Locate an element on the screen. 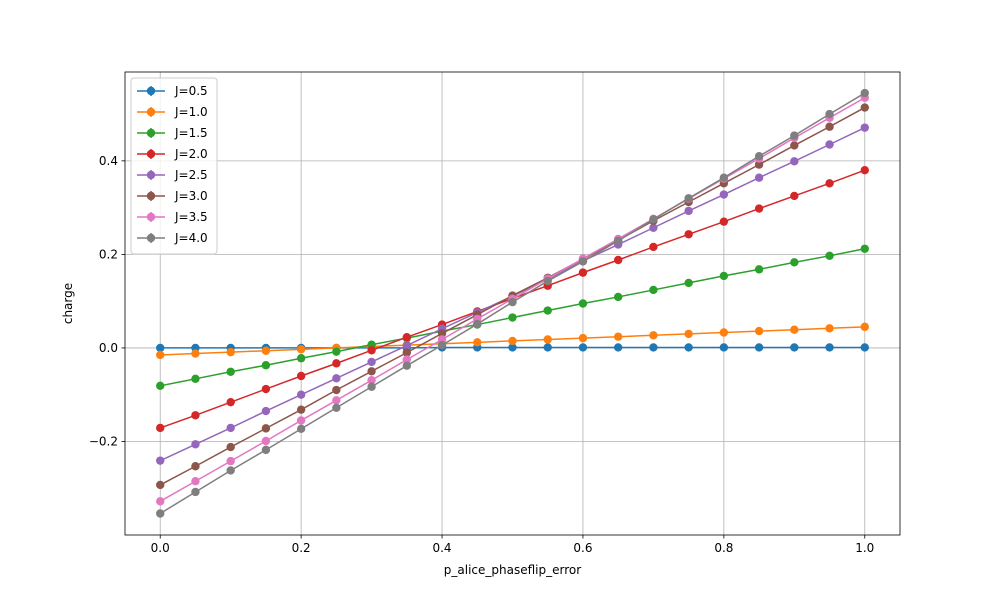 The height and width of the screenshot is (604, 1000). y-tick-label: 0.4 is located at coordinates (108, 161).